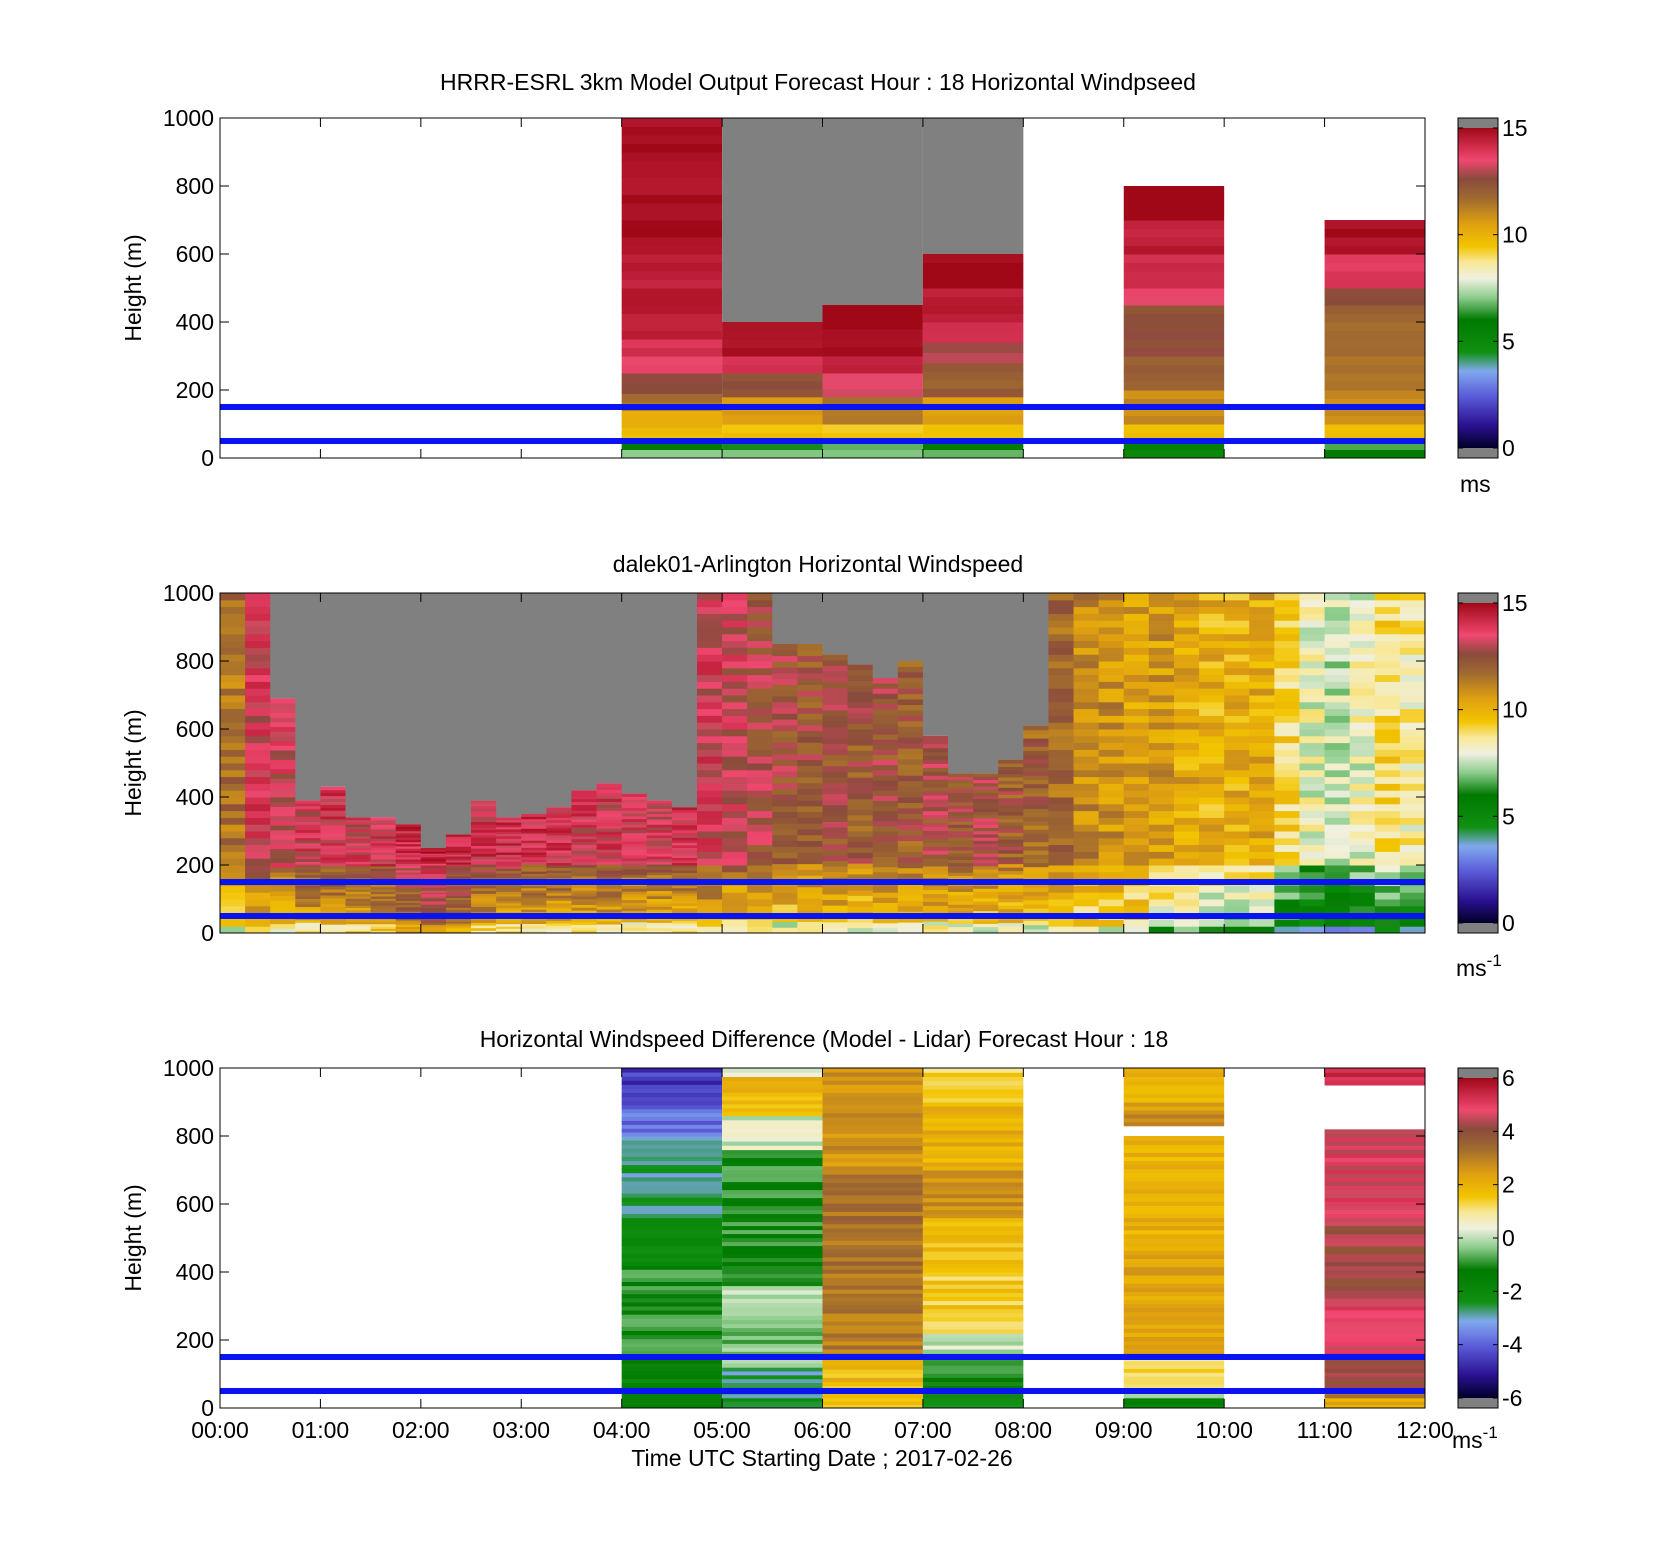 The width and height of the screenshot is (1680, 1561). I want to click on y-tick-label: 400, so click(195, 797).